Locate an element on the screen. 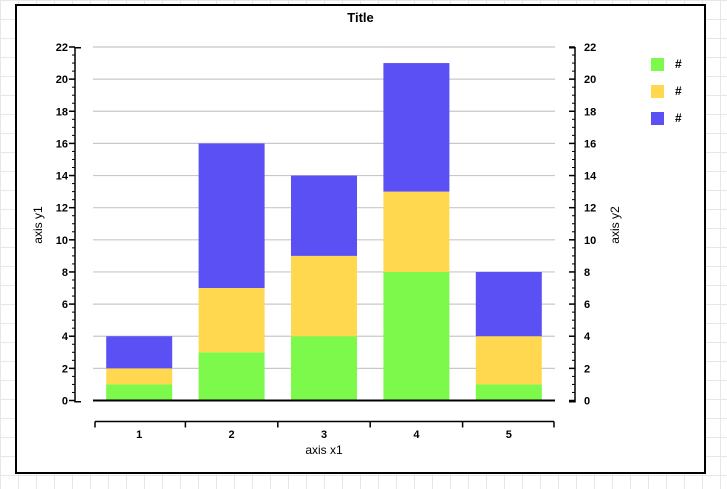 The image size is (727, 489). bar-segment-series1-cat1 is located at coordinates (139, 392).